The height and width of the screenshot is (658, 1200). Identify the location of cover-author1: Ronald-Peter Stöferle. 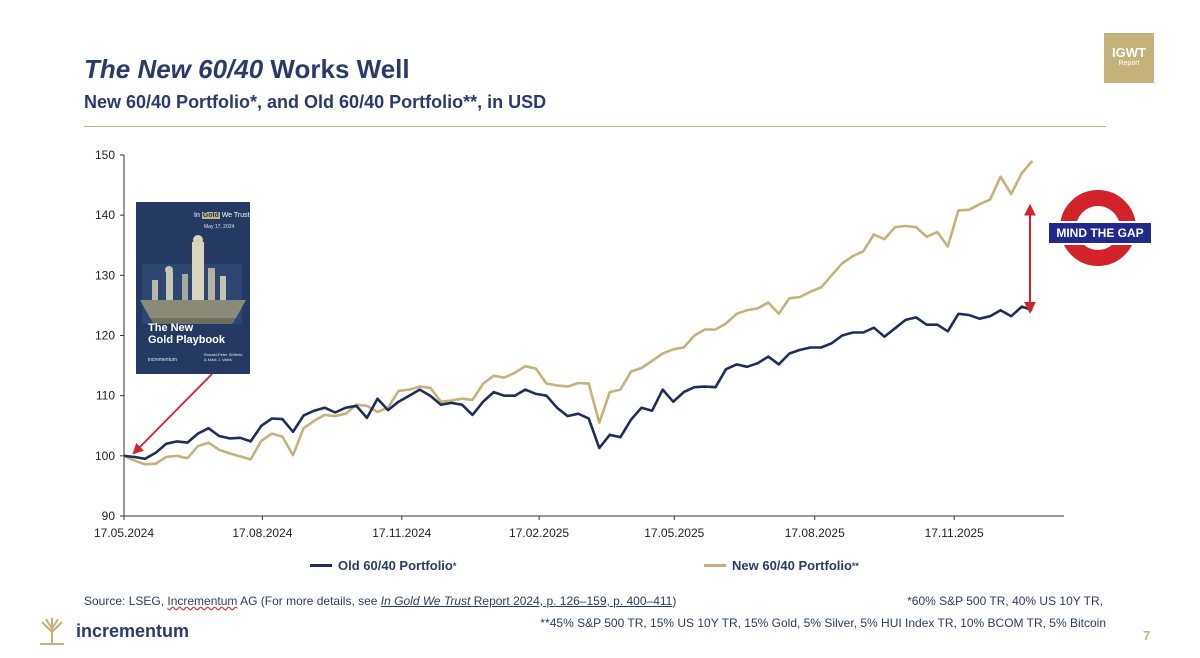
(223, 354).